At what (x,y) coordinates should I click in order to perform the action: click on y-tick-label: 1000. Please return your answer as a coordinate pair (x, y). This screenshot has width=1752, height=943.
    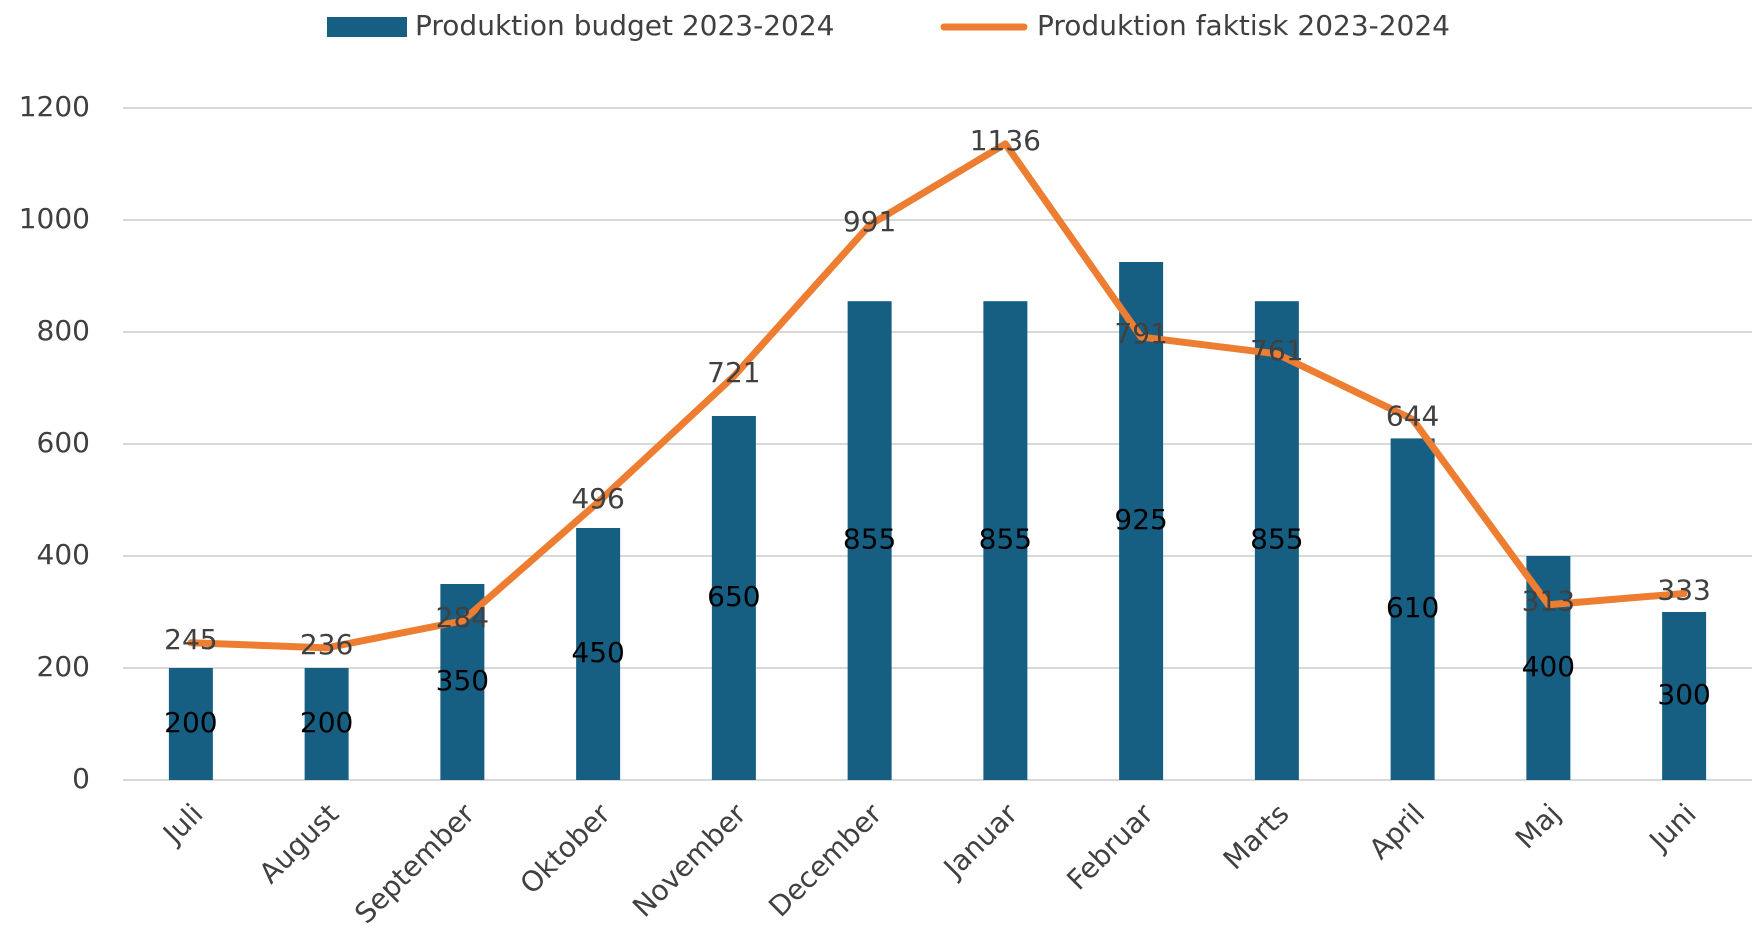
    Looking at the image, I should click on (54, 218).